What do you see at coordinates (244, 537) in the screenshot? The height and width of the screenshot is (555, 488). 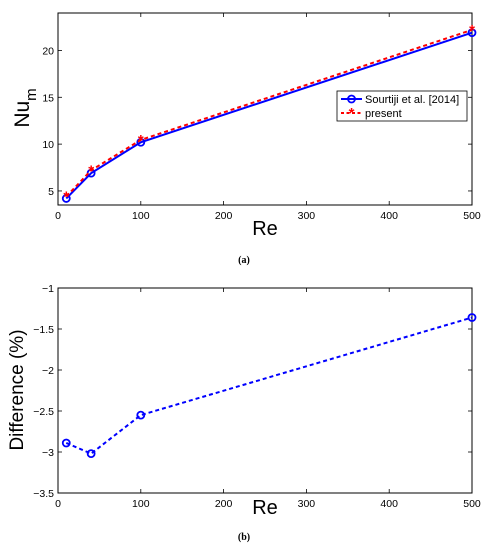 I see `caption-b: (b)` at bounding box center [244, 537].